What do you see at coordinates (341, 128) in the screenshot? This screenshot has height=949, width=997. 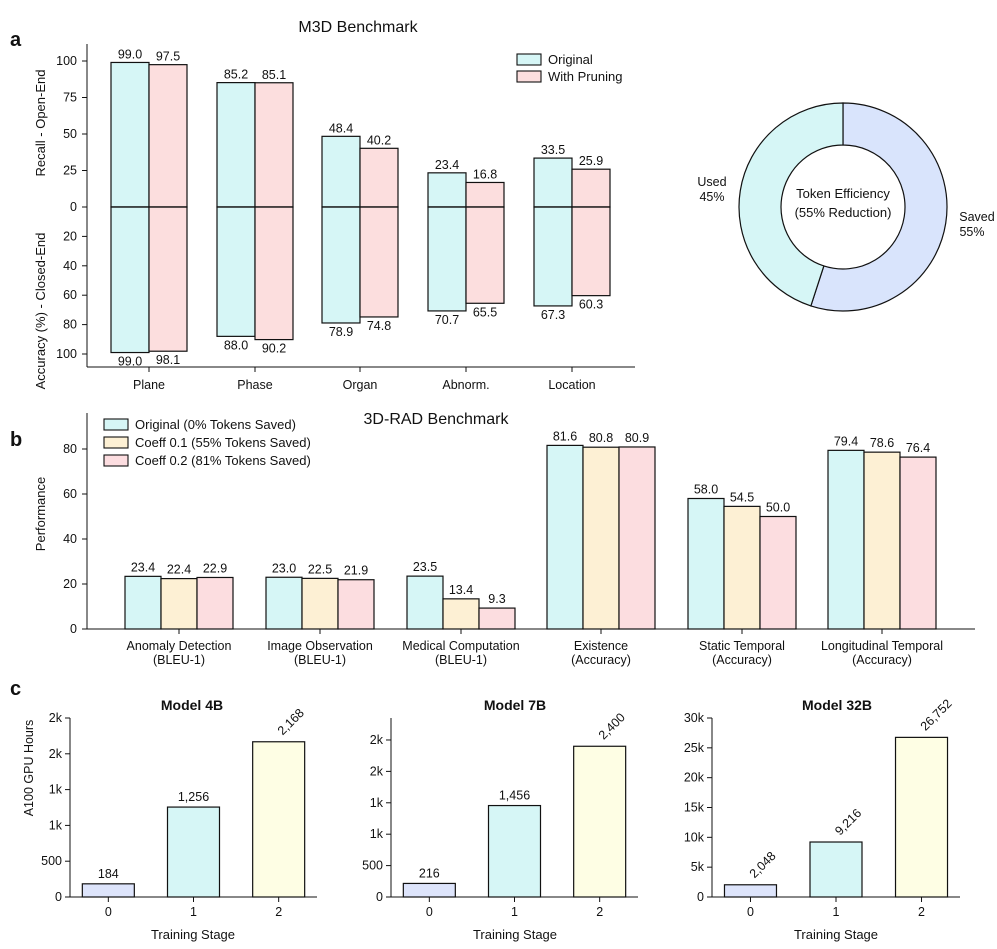 I see `m3d-open-value: 48.4` at bounding box center [341, 128].